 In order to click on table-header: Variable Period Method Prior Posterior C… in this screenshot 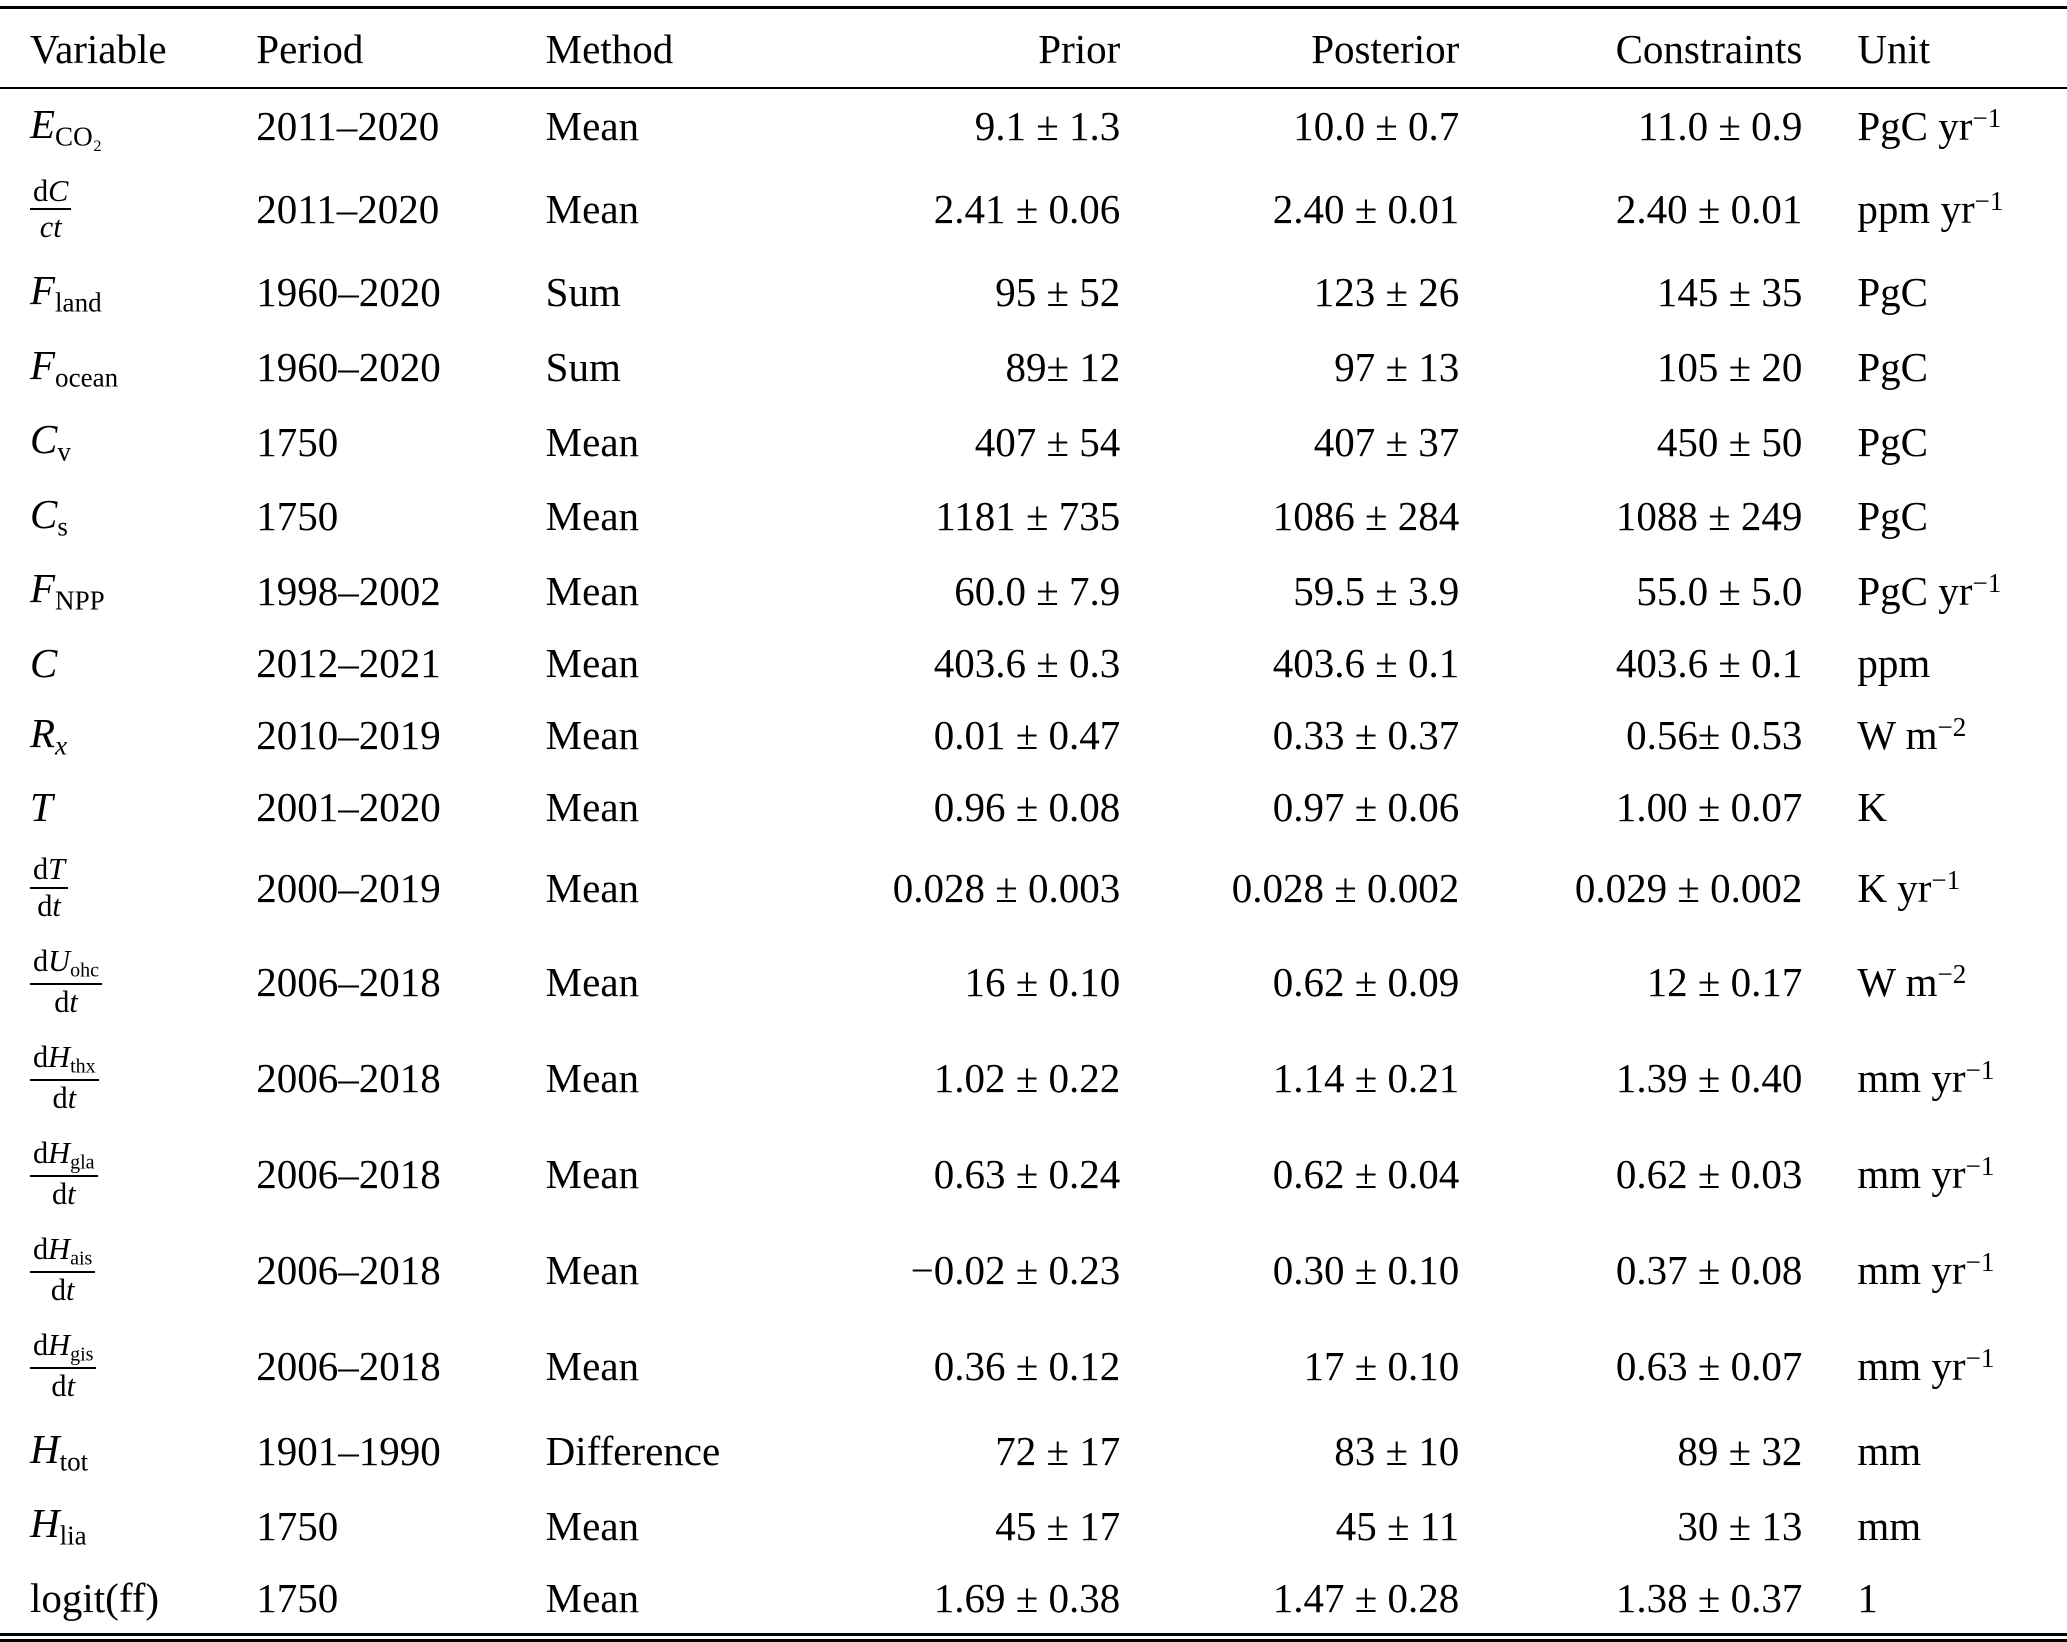, I will do `click(1033, 48)`.